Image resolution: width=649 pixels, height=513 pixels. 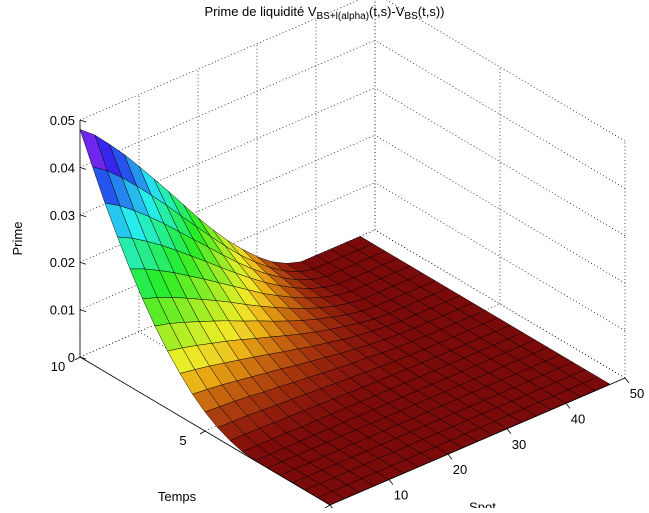 What do you see at coordinates (17, 239) in the screenshot?
I see `z-axis-label: Prime` at bounding box center [17, 239].